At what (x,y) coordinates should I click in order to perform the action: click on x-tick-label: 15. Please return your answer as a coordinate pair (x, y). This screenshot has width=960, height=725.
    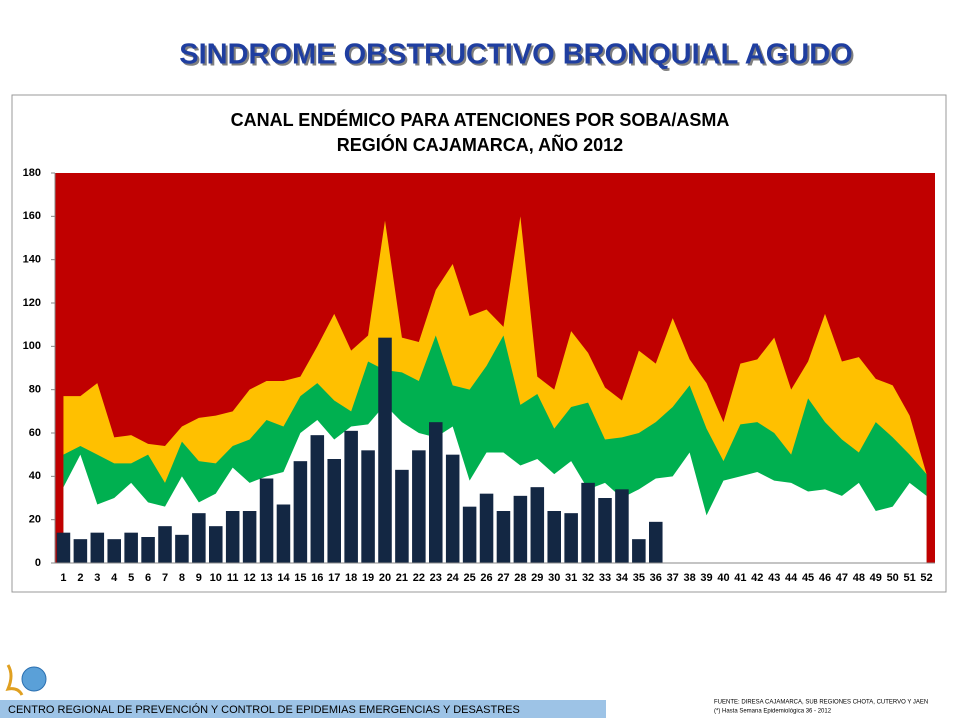
    Looking at the image, I should click on (300, 578).